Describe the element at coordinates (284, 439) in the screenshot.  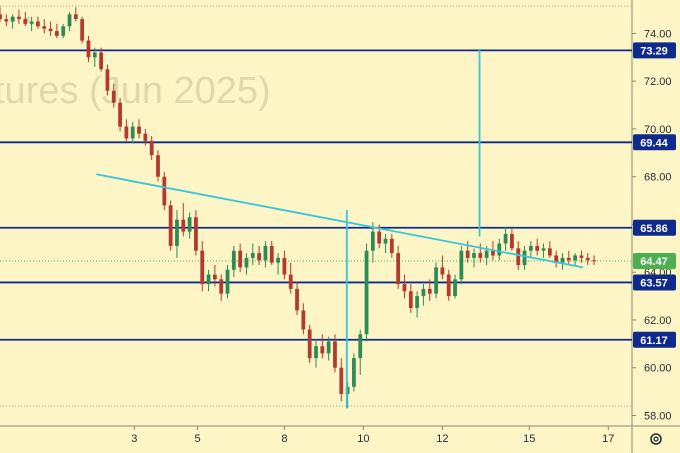
I see `x-tick-label: 8` at that location.